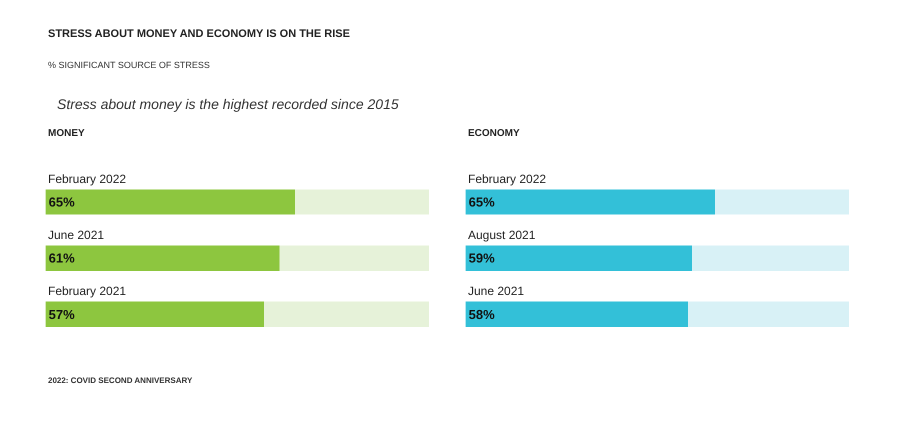  Describe the element at coordinates (482, 314) in the screenshot. I see `data-label: 58%` at that location.